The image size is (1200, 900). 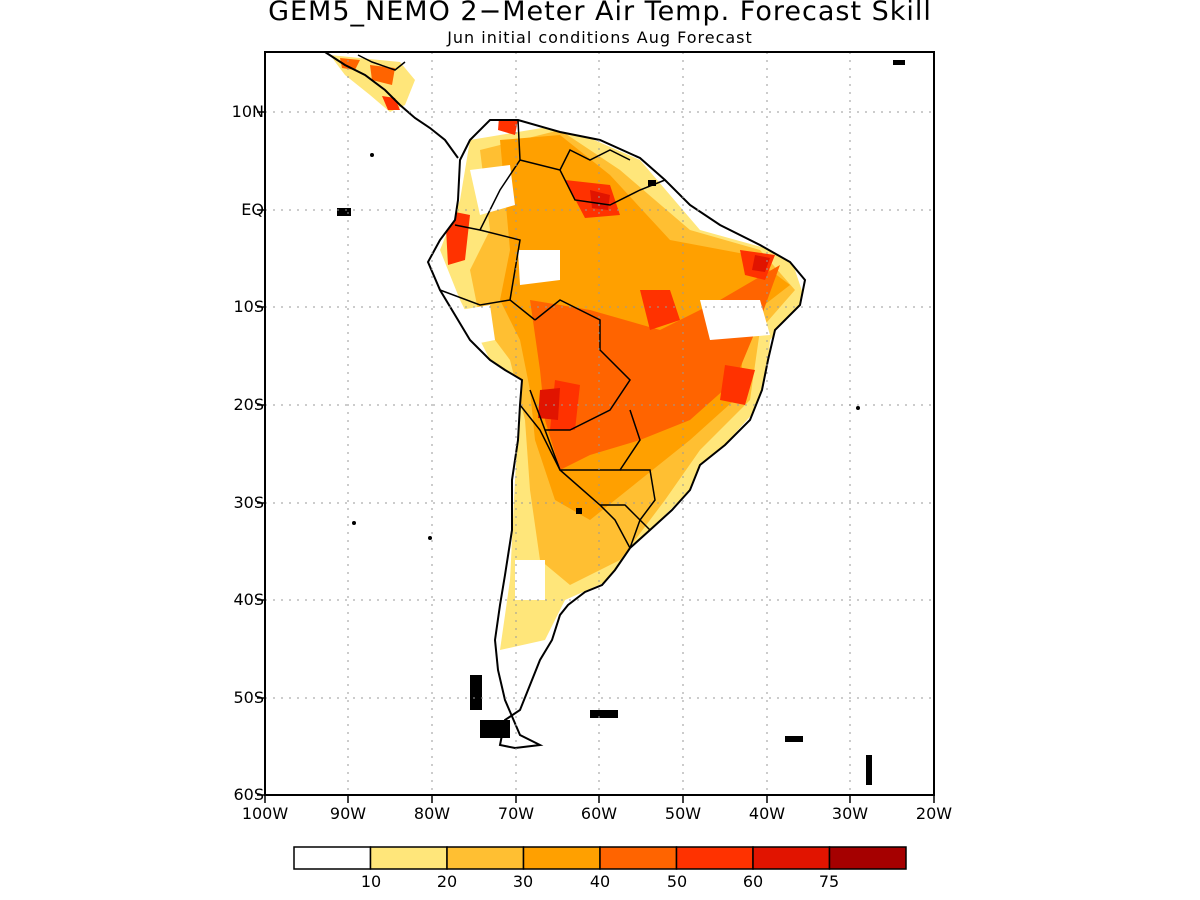 What do you see at coordinates (391, 105) in the screenshot?
I see `central-america-coastline` at bounding box center [391, 105].